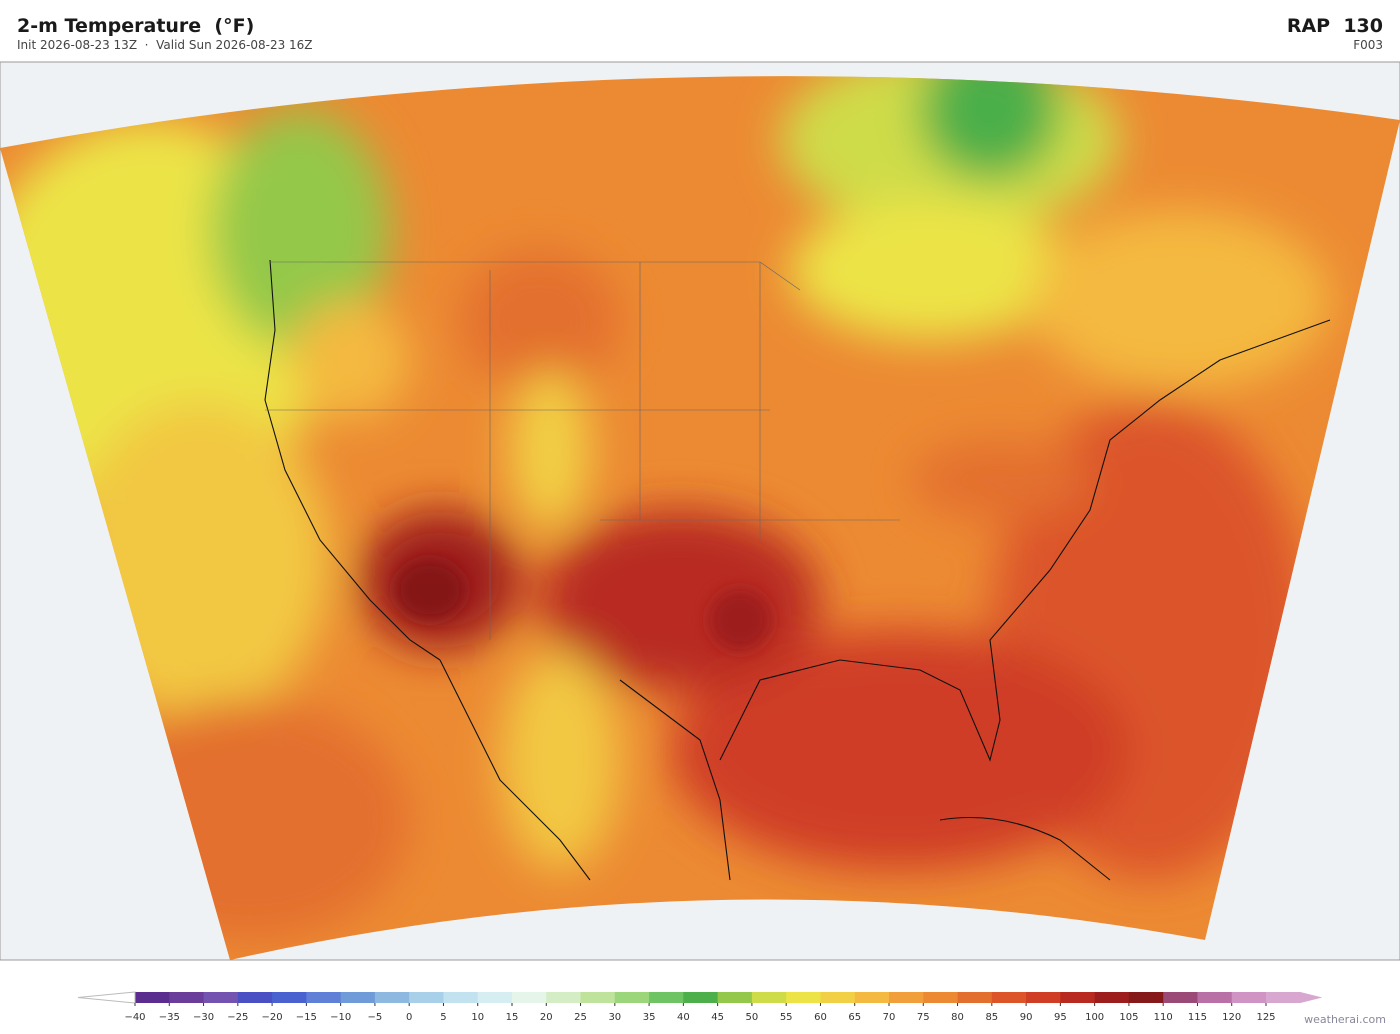 This screenshot has width=1400, height=1034. What do you see at coordinates (923, 1017) in the screenshot?
I see `colorbar-tick-label: 75` at bounding box center [923, 1017].